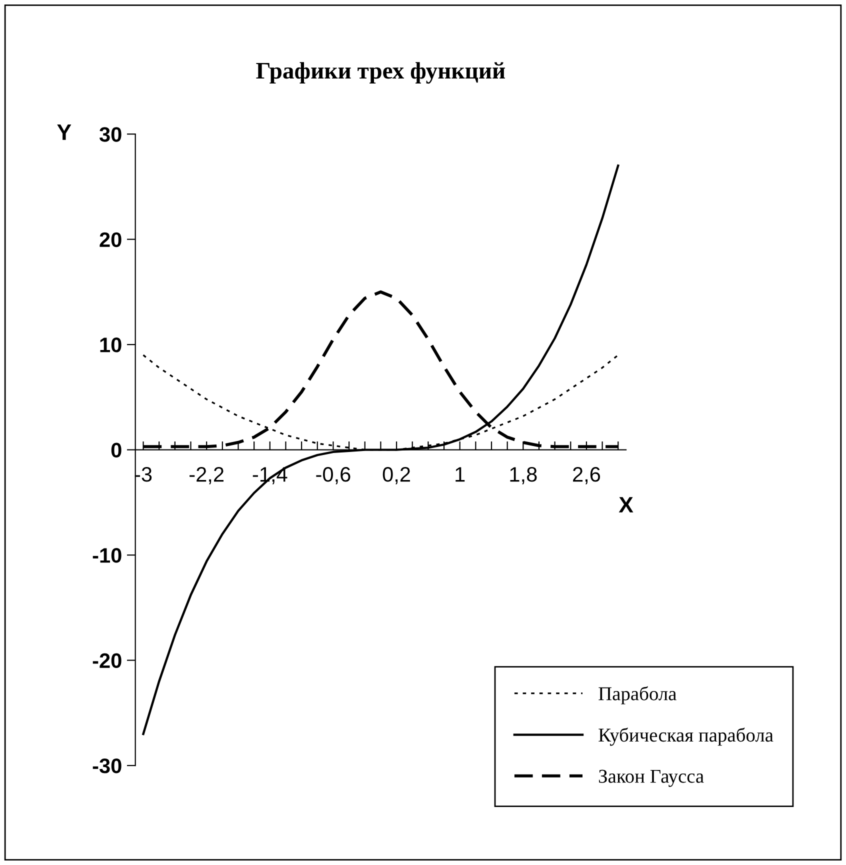 The height and width of the screenshot is (865, 846). What do you see at coordinates (380, 73) in the screenshot?
I see `chart-title: Графики трех функций` at bounding box center [380, 73].